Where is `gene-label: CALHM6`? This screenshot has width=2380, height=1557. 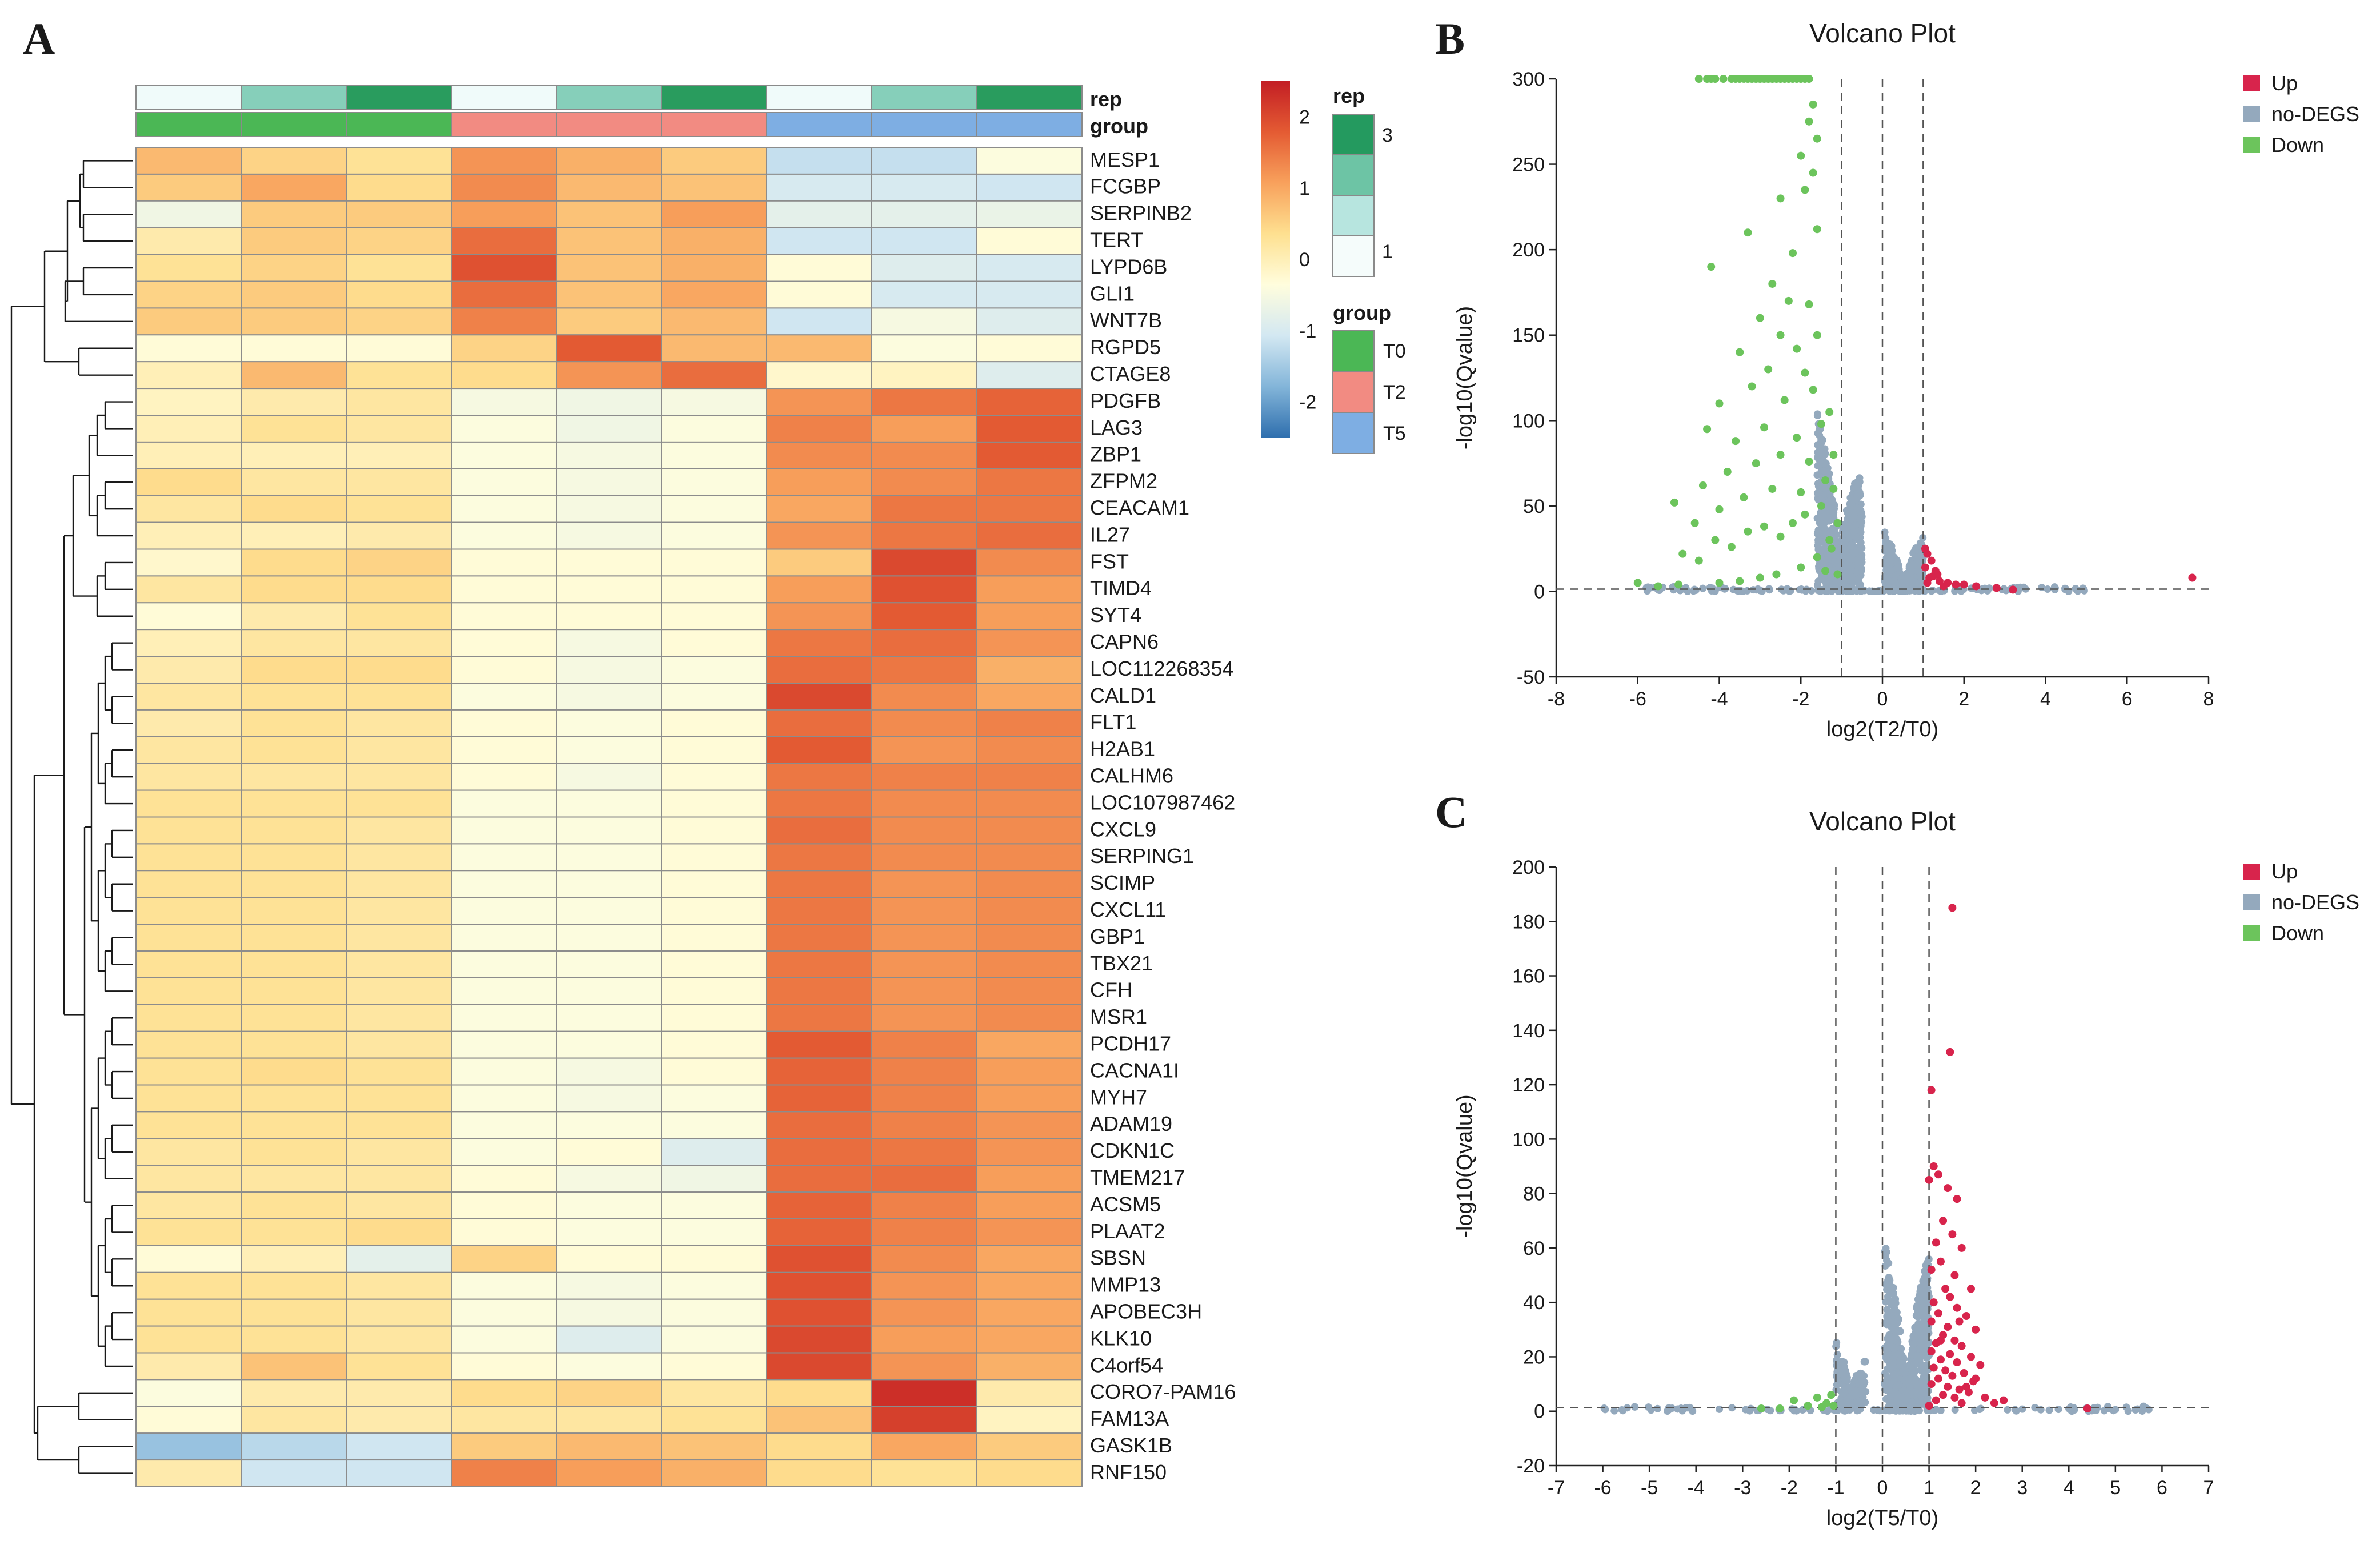 gene-label: CALHM6 is located at coordinates (1132, 775).